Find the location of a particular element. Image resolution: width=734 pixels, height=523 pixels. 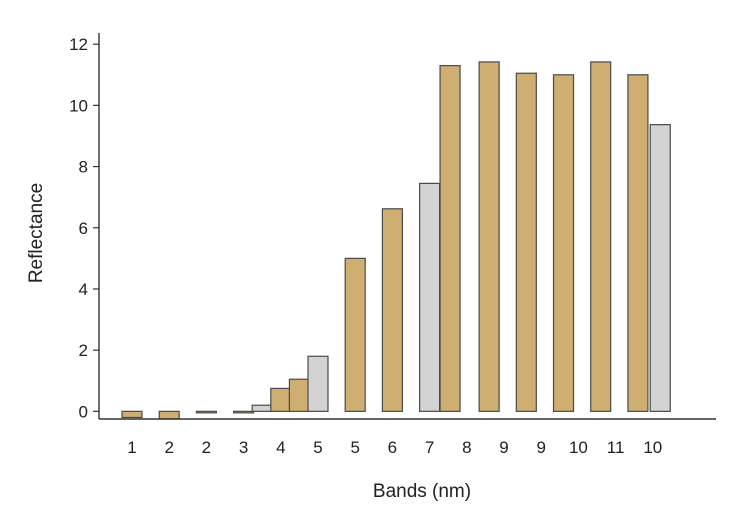

x-tick-label: 7 is located at coordinates (429, 447).